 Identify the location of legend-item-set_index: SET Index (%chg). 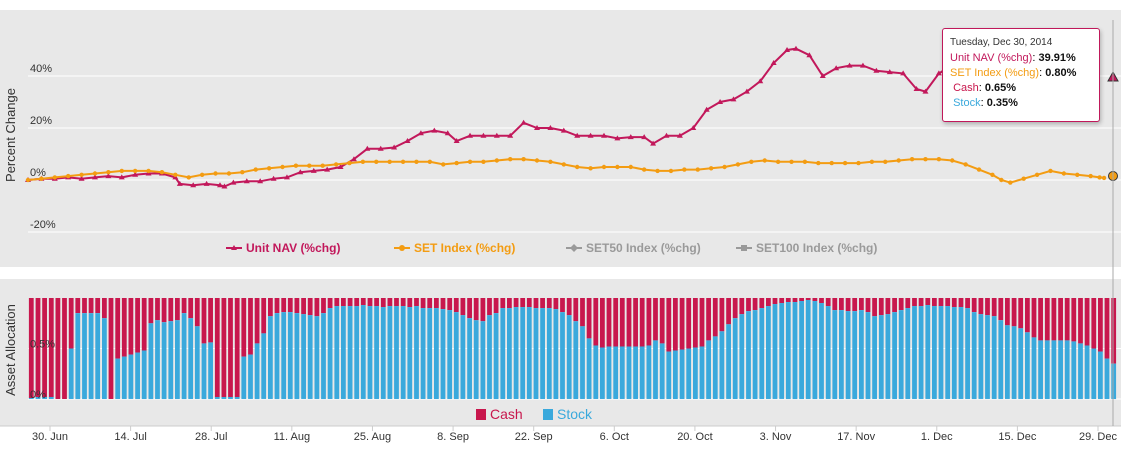
(454, 248).